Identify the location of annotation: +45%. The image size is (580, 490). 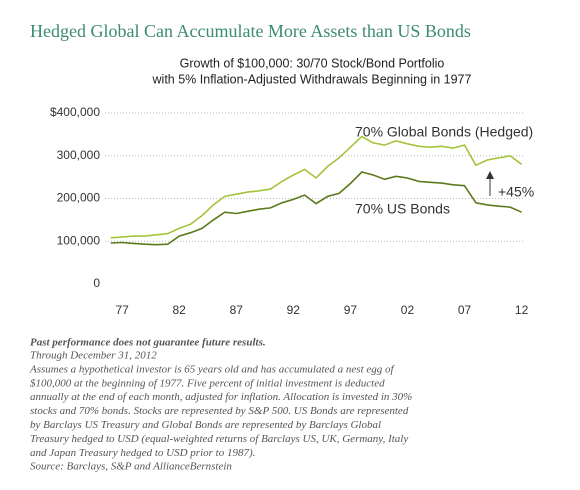
(516, 192).